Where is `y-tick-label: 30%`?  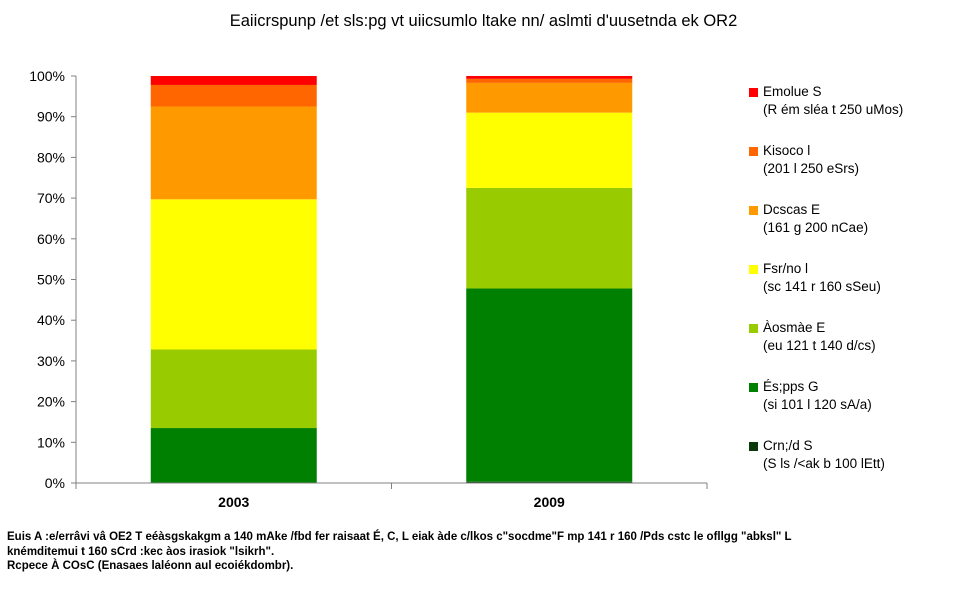
y-tick-label: 30% is located at coordinates (51, 361).